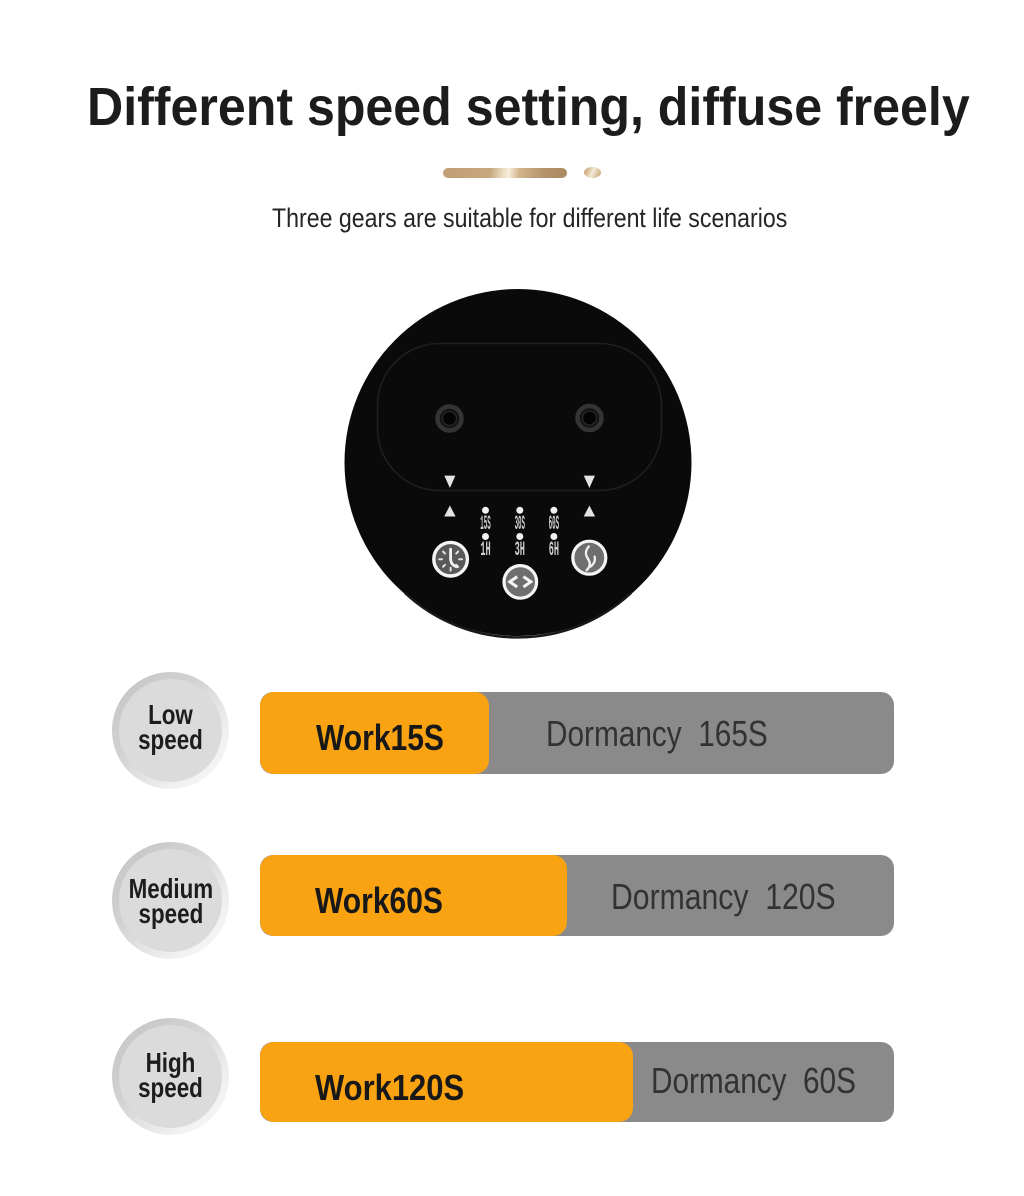 The image size is (1024, 1196). I want to click on svg-text: 60S, so click(554, 525).